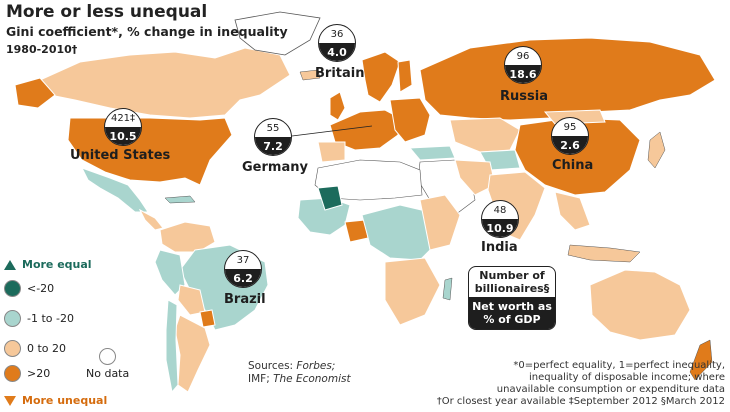 The width and height of the screenshot is (730, 412). What do you see at coordinates (567, 79) in the screenshot?
I see `region-russia` at bounding box center [567, 79].